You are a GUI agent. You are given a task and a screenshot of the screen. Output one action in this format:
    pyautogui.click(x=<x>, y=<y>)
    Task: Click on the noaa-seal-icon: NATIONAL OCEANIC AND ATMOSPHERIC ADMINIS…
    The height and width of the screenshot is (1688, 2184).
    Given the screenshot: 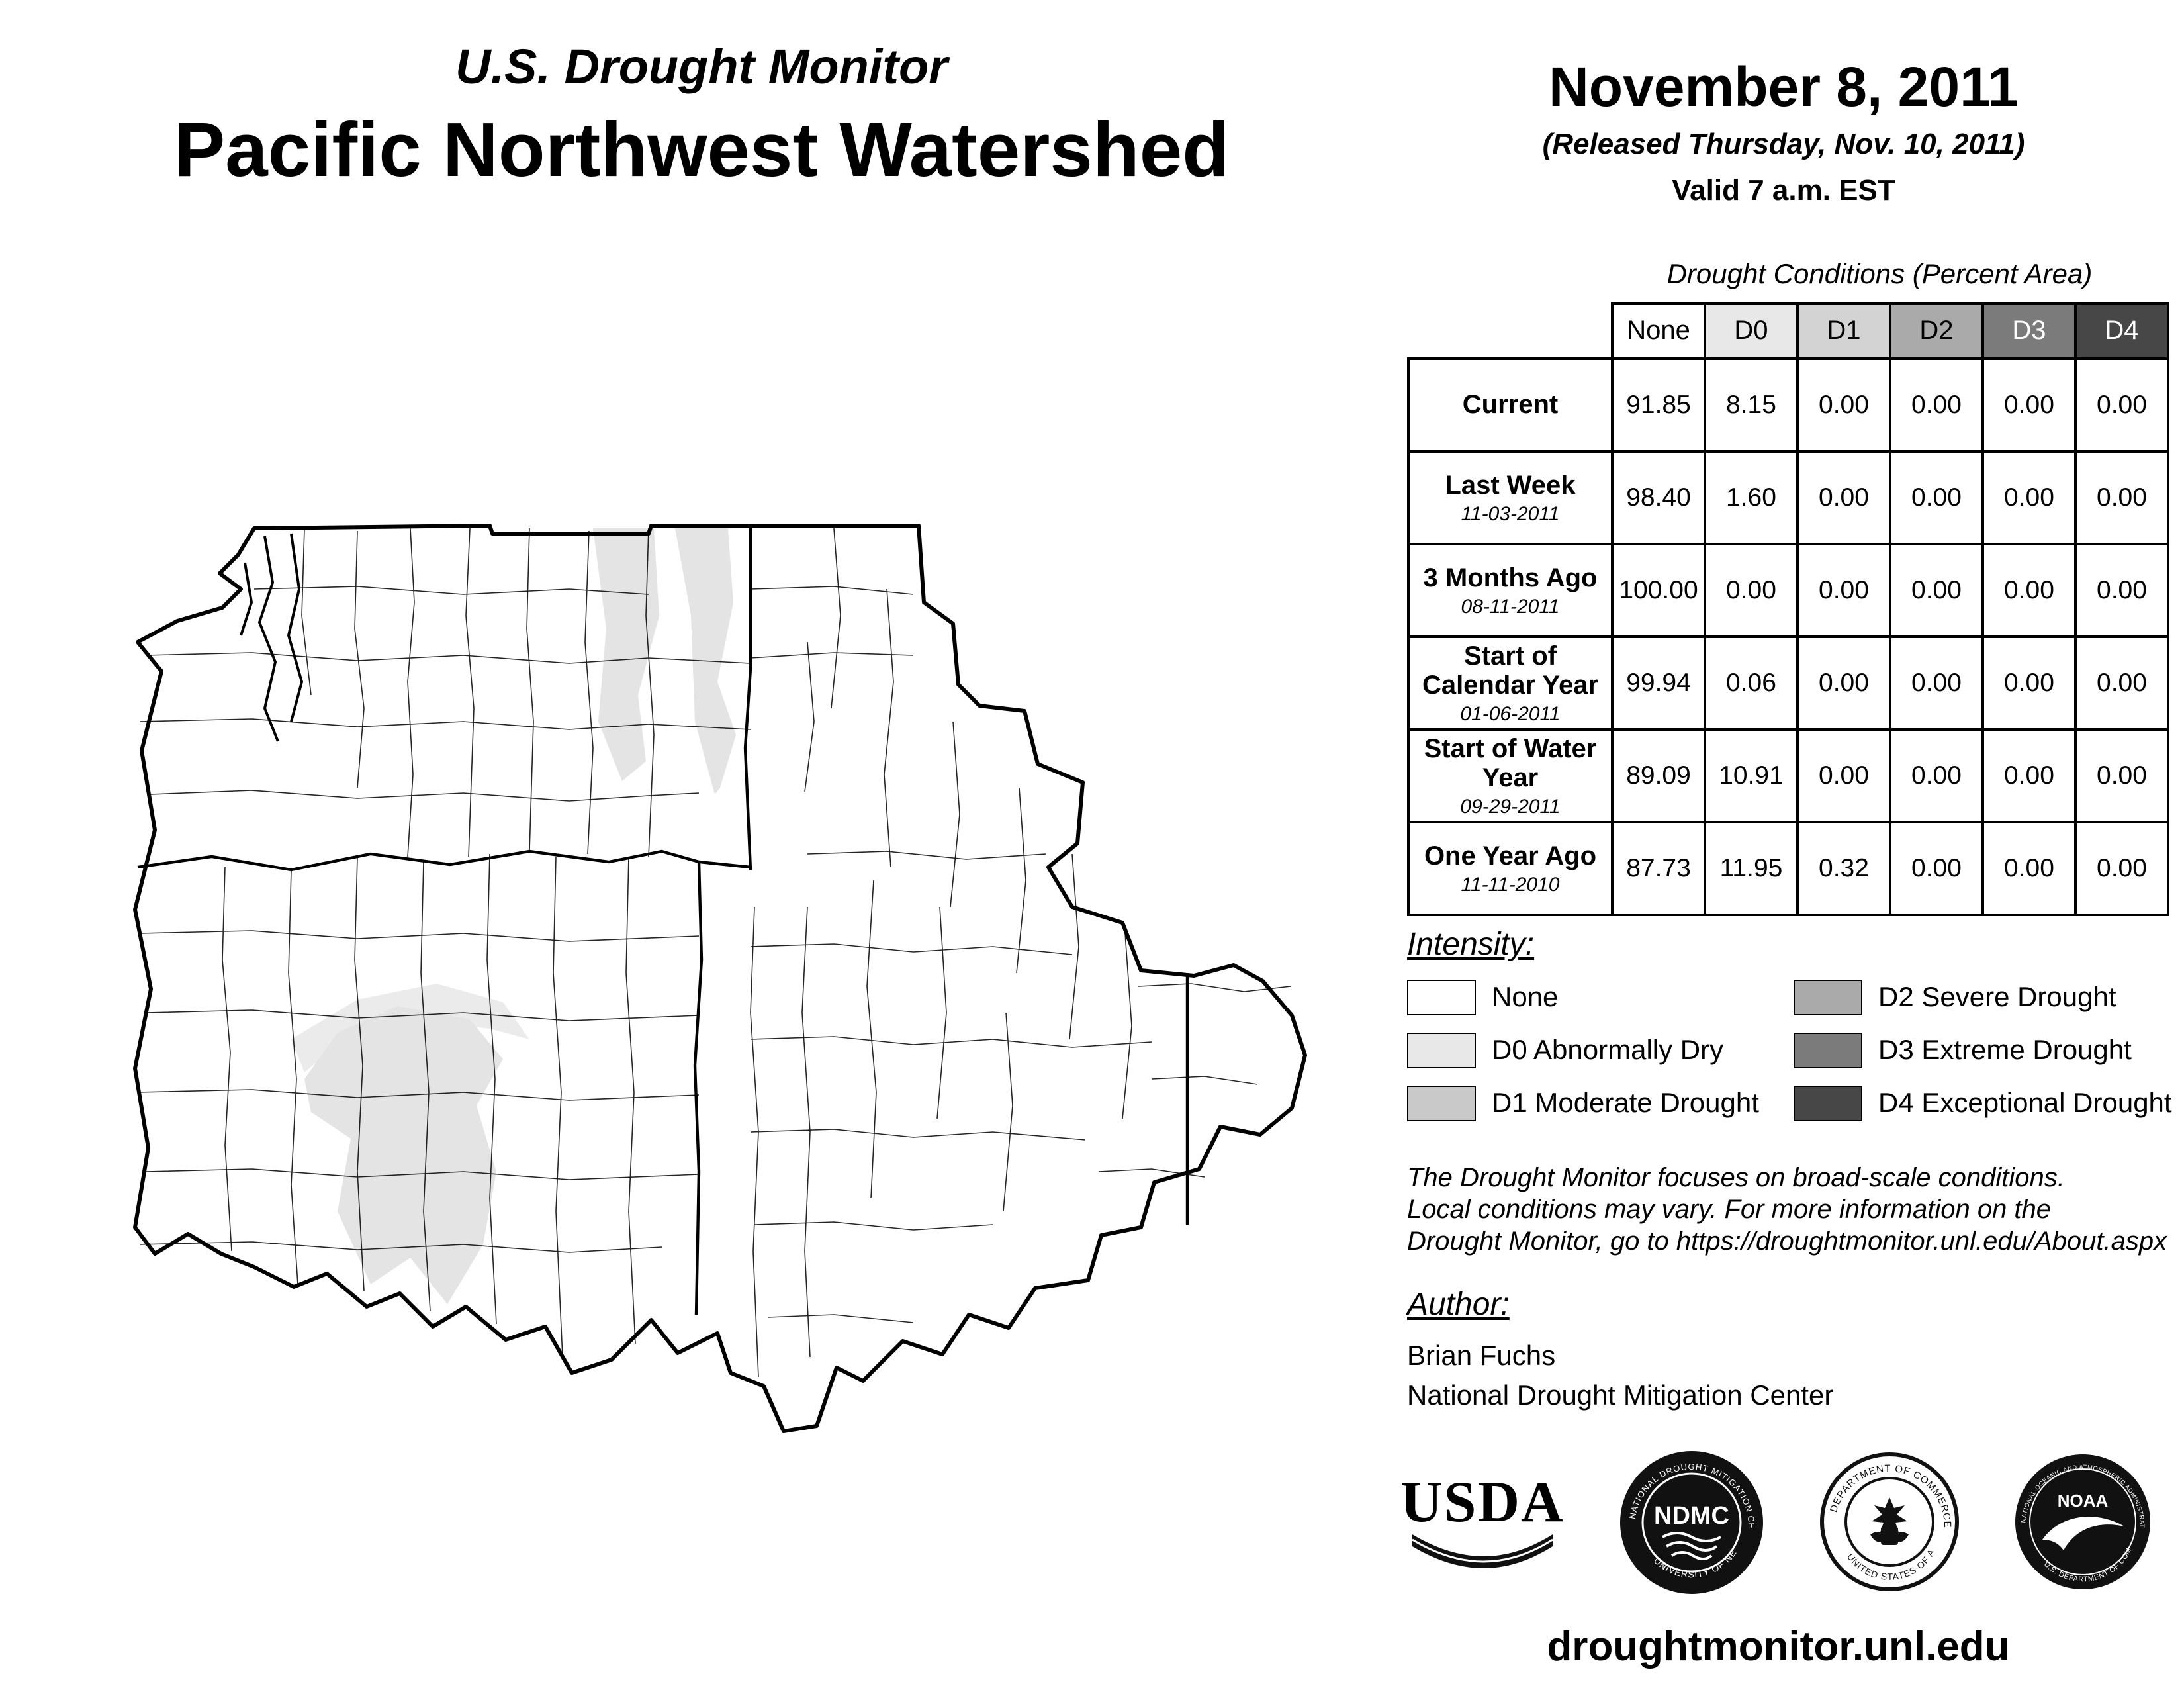 What is the action you would take?
    pyautogui.click(x=2081, y=1520)
    